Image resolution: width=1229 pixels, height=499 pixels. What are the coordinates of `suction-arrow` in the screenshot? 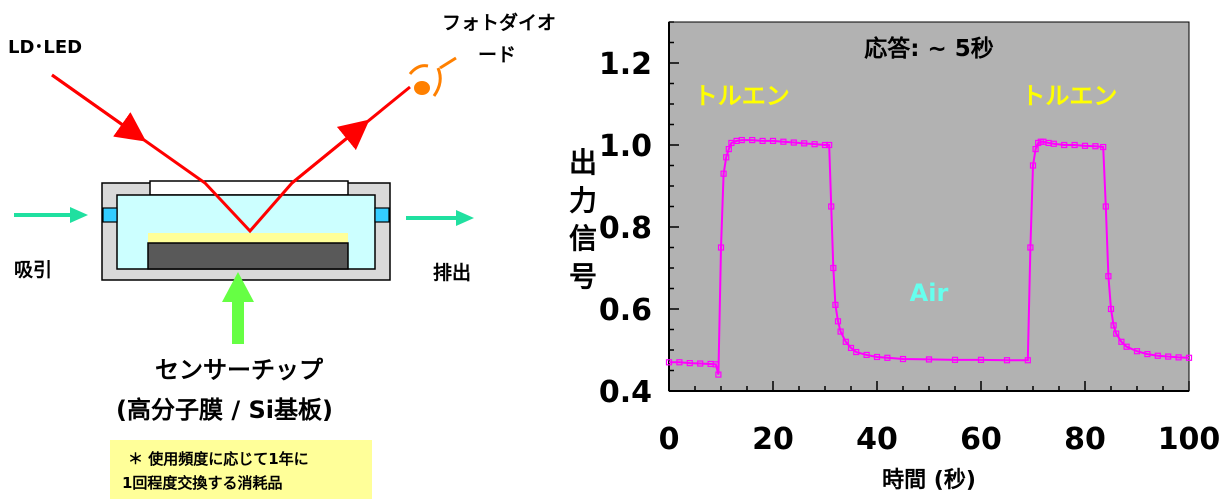 It's located at (51, 215).